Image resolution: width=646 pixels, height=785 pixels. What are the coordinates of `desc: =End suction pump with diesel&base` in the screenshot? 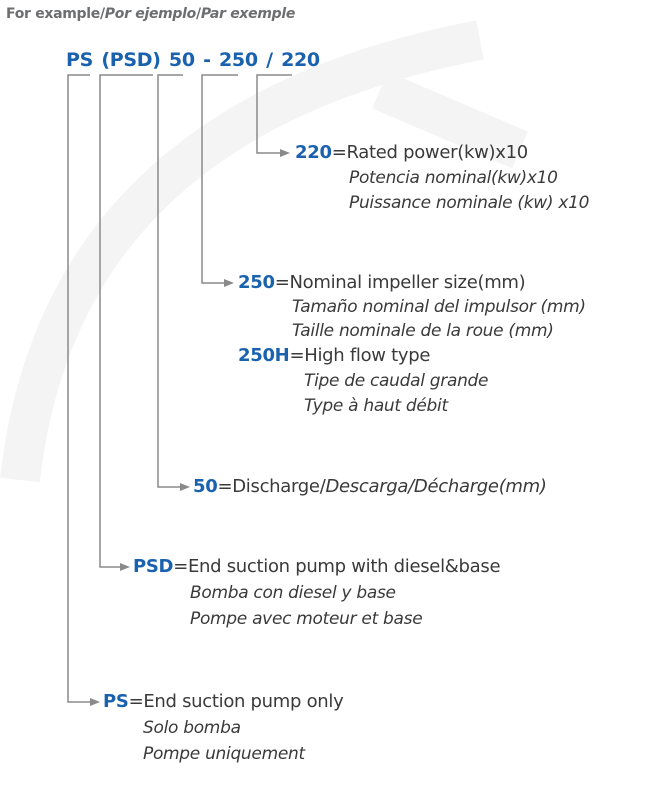 It's located at (337, 566).